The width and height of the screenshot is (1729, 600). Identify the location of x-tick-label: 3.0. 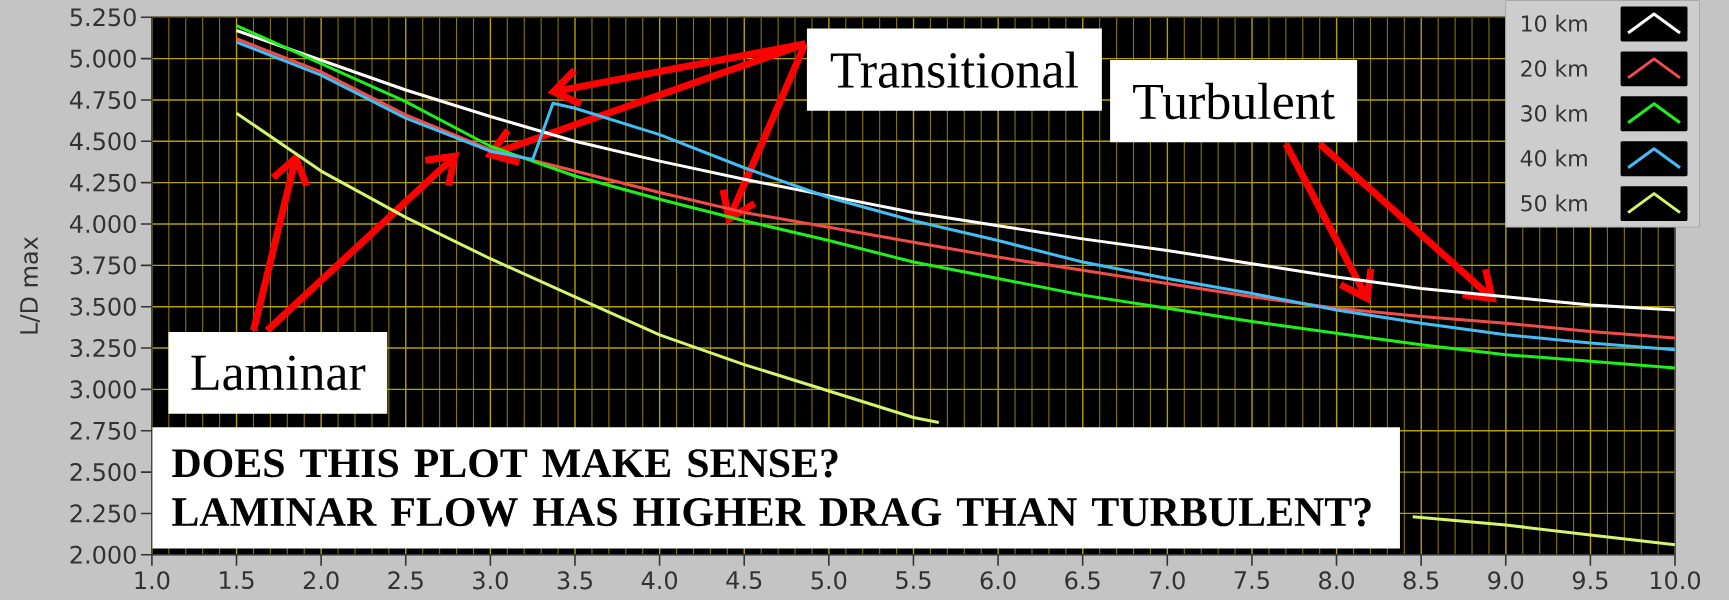
(490, 580).